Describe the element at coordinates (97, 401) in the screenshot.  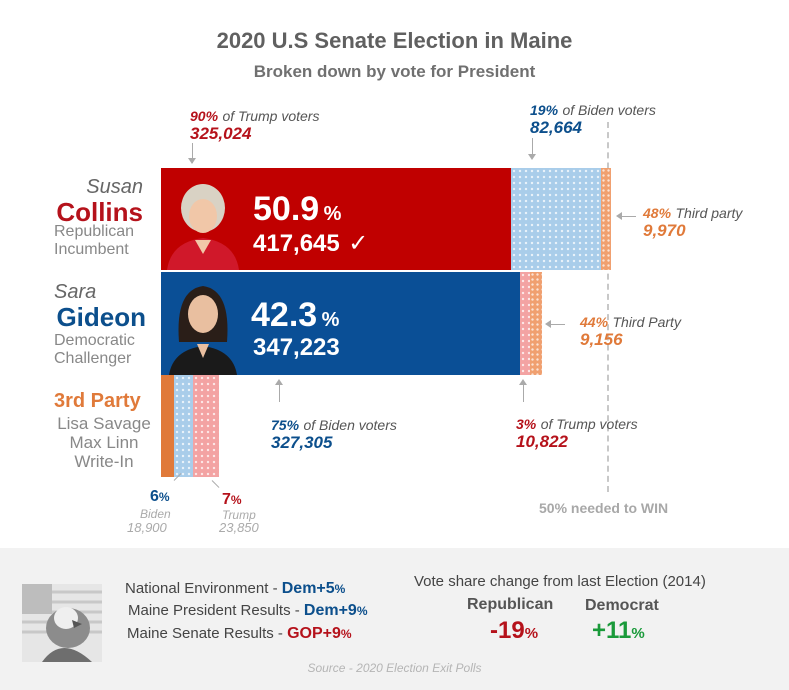
I see `third-party-label: 3rd Party` at that location.